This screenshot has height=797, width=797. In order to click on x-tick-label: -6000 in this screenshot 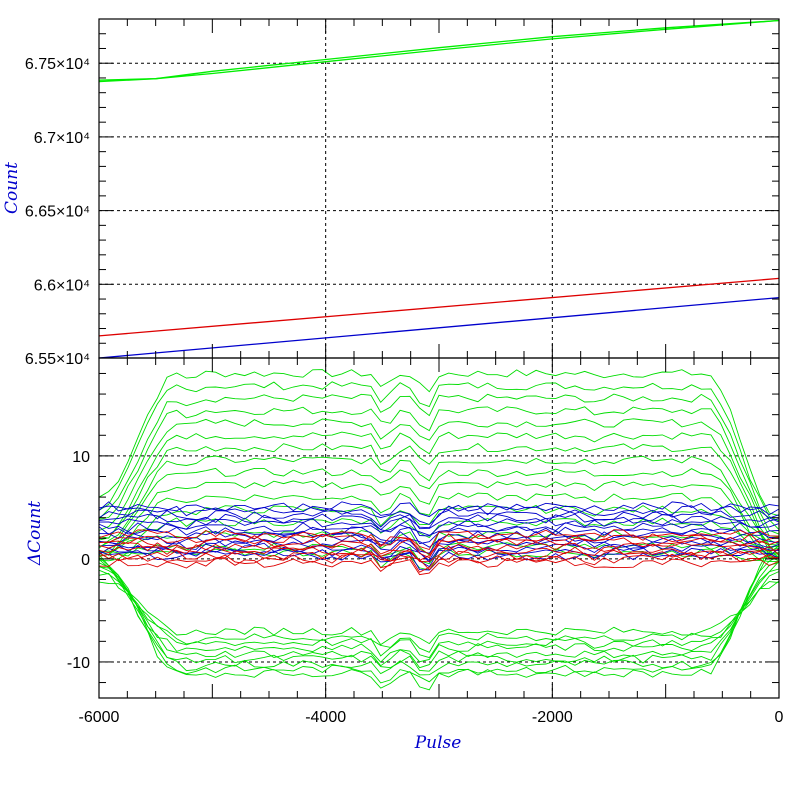, I will do `click(99, 717)`.